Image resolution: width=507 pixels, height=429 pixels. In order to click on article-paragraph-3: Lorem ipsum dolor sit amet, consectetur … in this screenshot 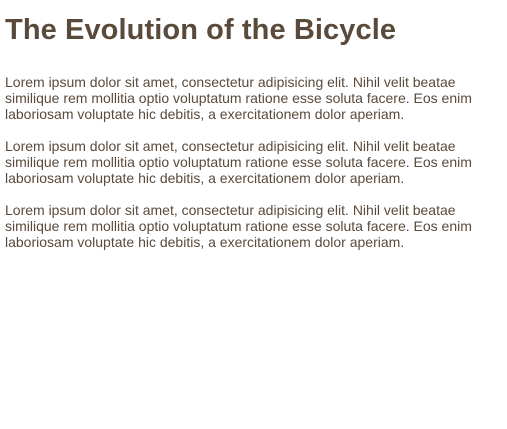, I will do `click(238, 226)`.